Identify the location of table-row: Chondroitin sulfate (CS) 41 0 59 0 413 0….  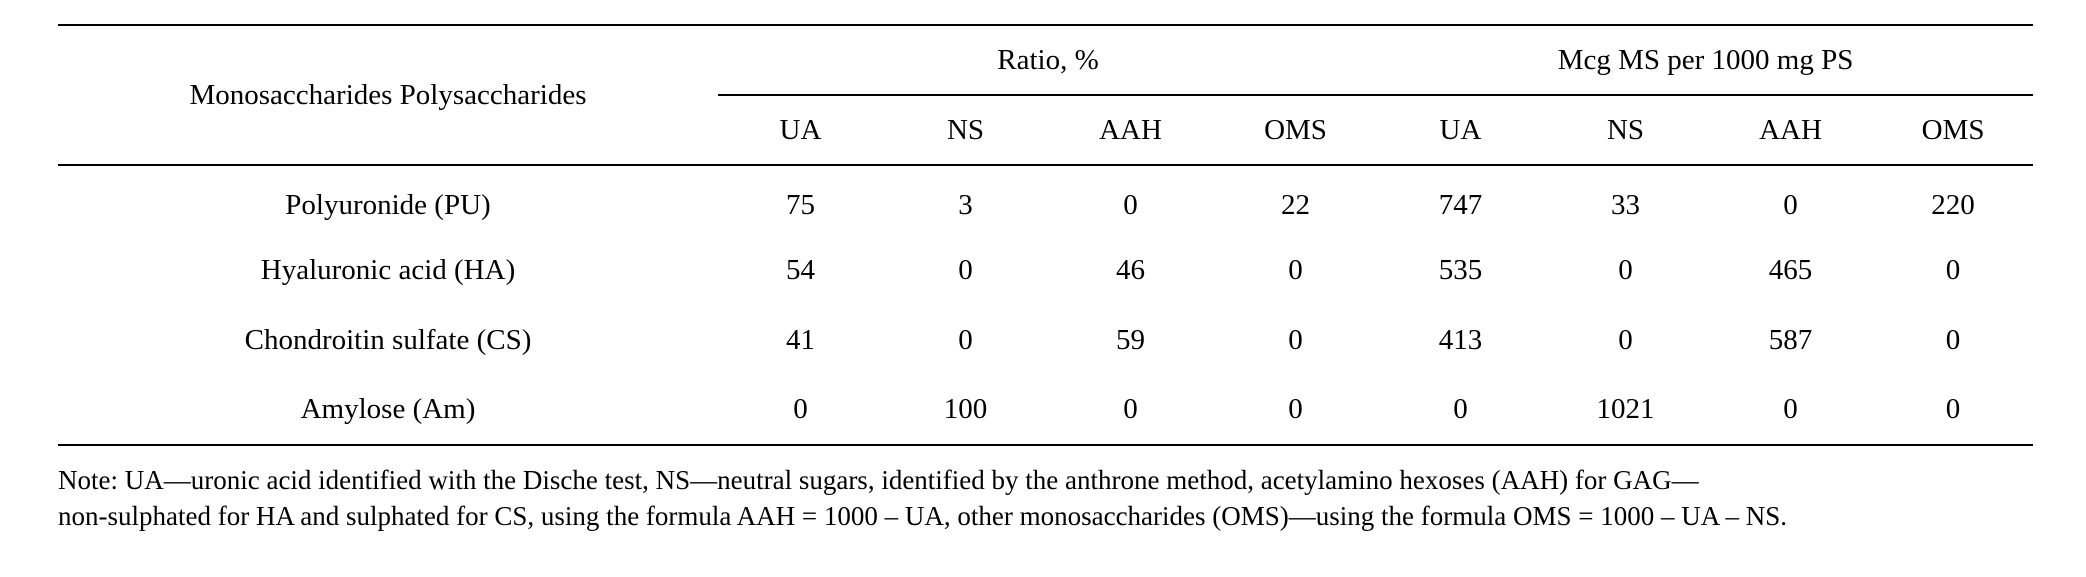
(1045, 340).